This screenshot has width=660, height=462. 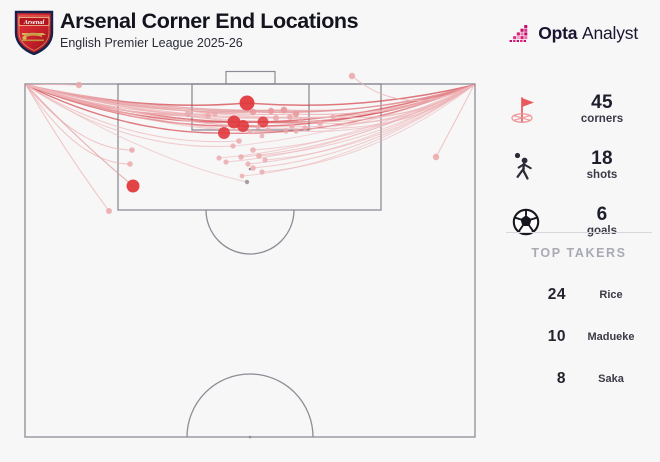 I want to click on svg-text: Arsenal, so click(x=34, y=22).